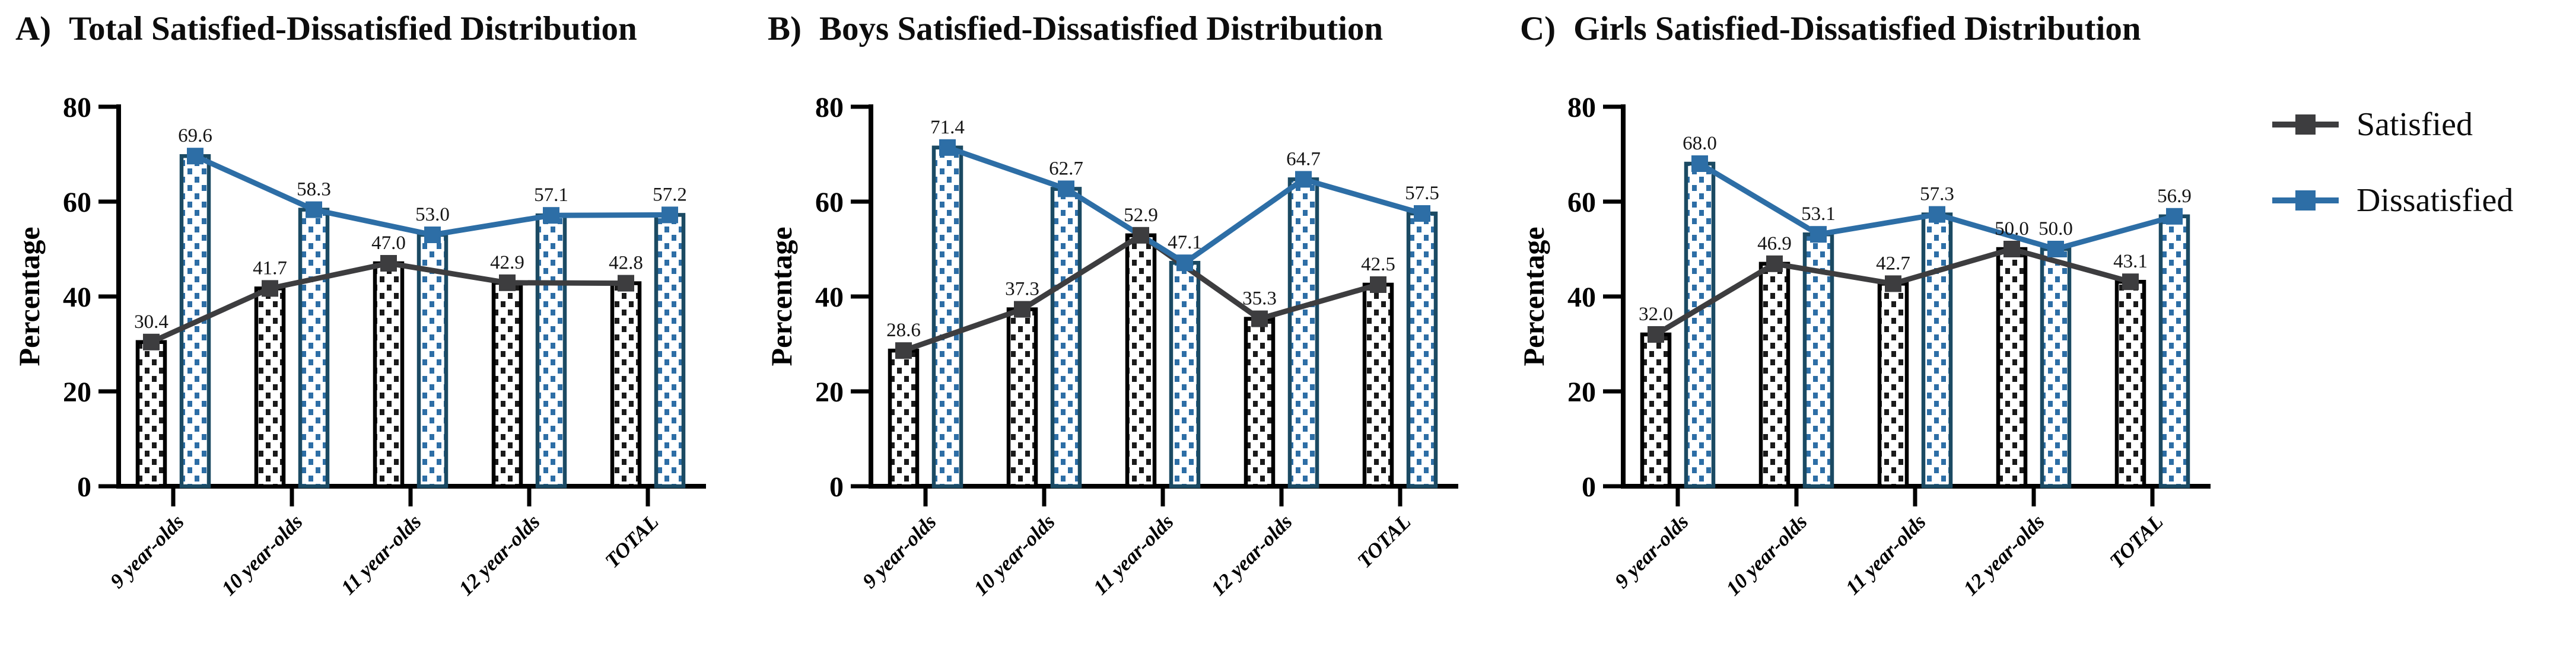  Describe the element at coordinates (2305, 124) in the screenshot. I see `satisfied-marker-icon` at that location.